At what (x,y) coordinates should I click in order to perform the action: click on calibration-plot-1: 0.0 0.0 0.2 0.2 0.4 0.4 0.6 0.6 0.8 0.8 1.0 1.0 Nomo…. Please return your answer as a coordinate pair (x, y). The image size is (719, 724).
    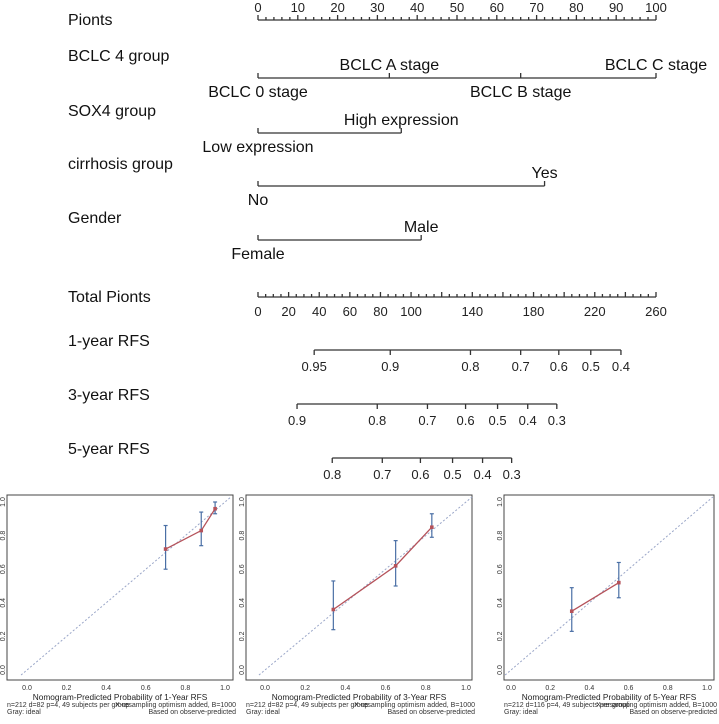
    Looking at the image, I should click on (118, 605).